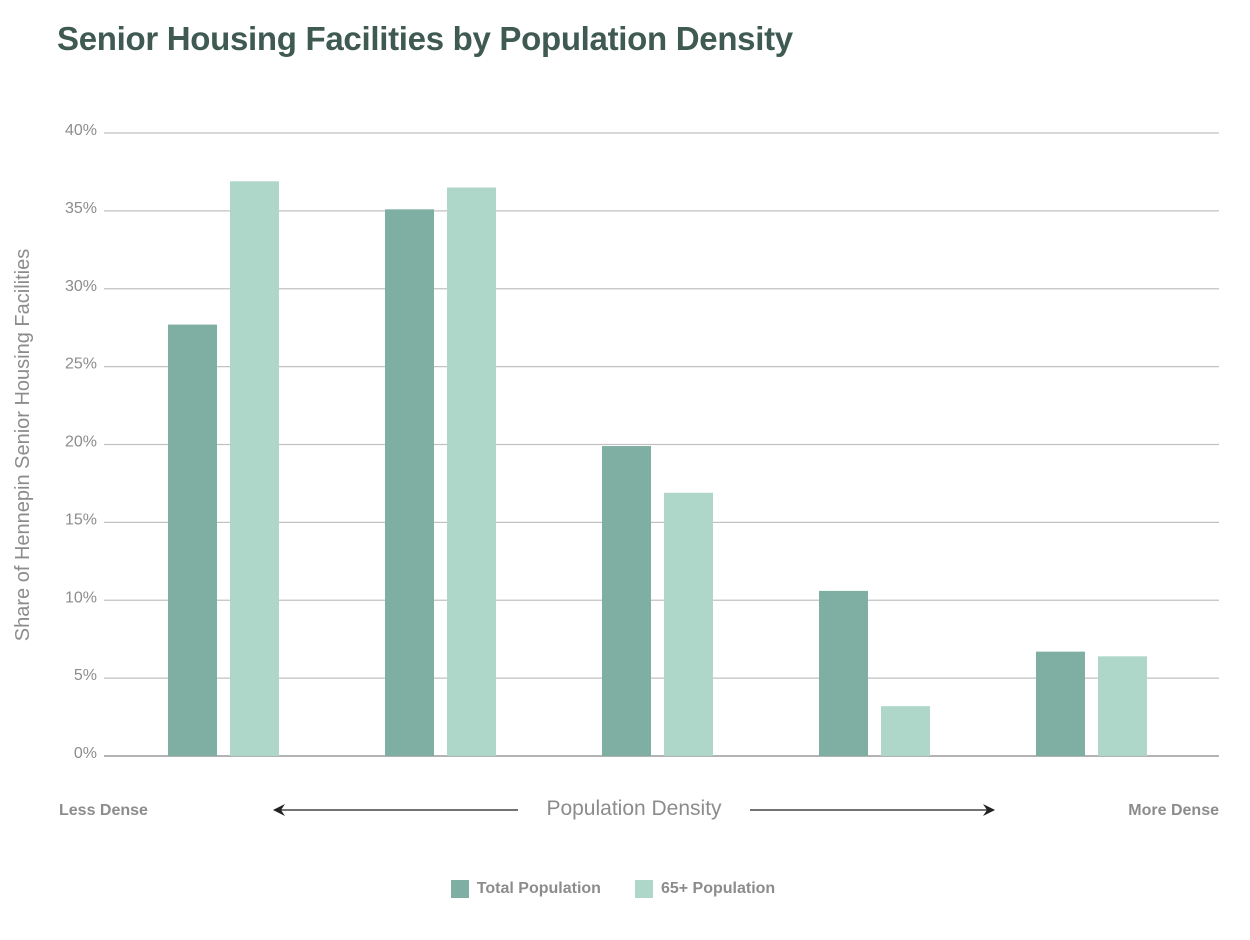 Image resolution: width=1250 pixels, height=940 pixels. I want to click on y-tick-label: 5%, so click(85, 675).